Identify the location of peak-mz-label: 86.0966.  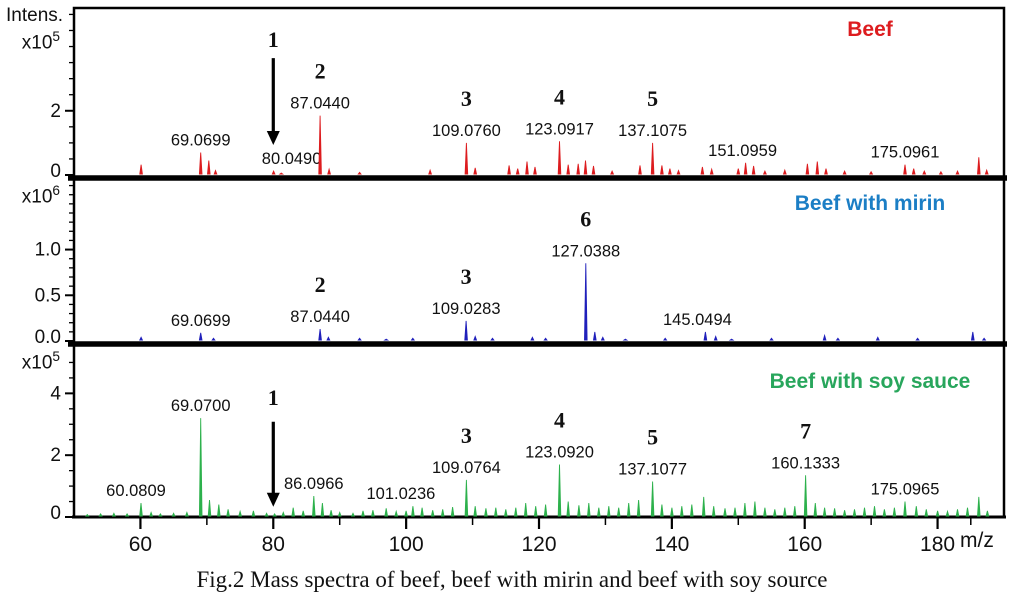
(314, 484).